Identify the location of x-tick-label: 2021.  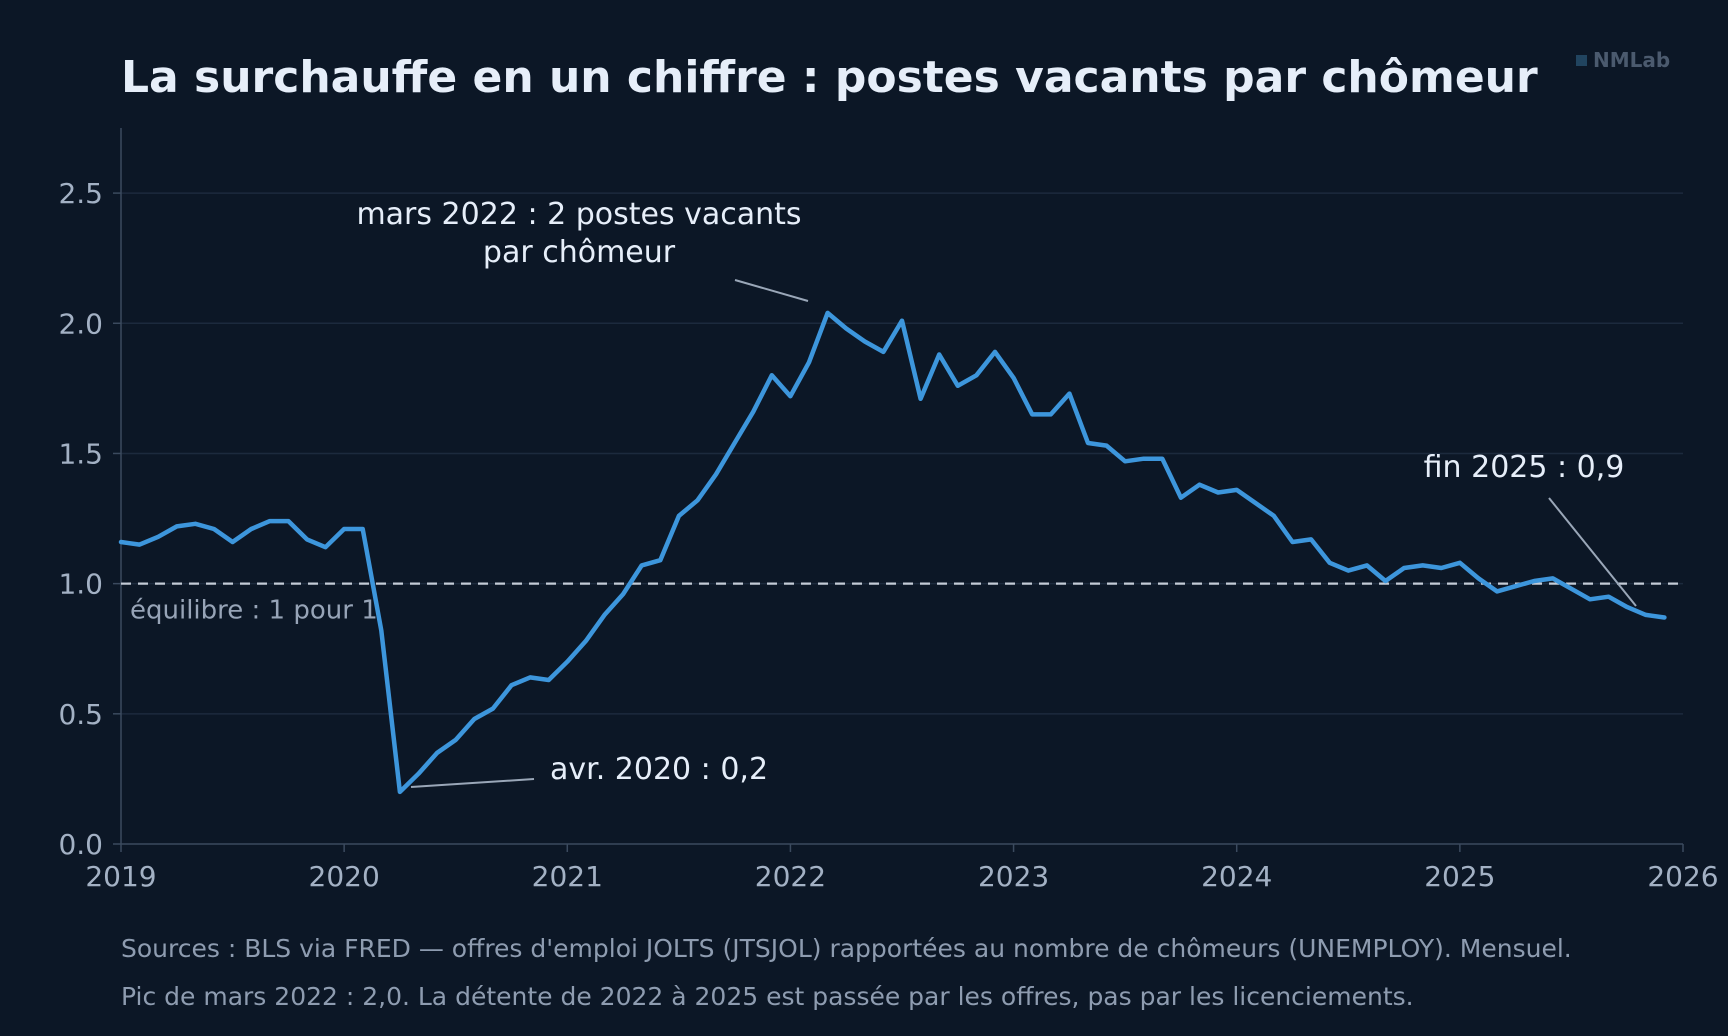
(567, 876).